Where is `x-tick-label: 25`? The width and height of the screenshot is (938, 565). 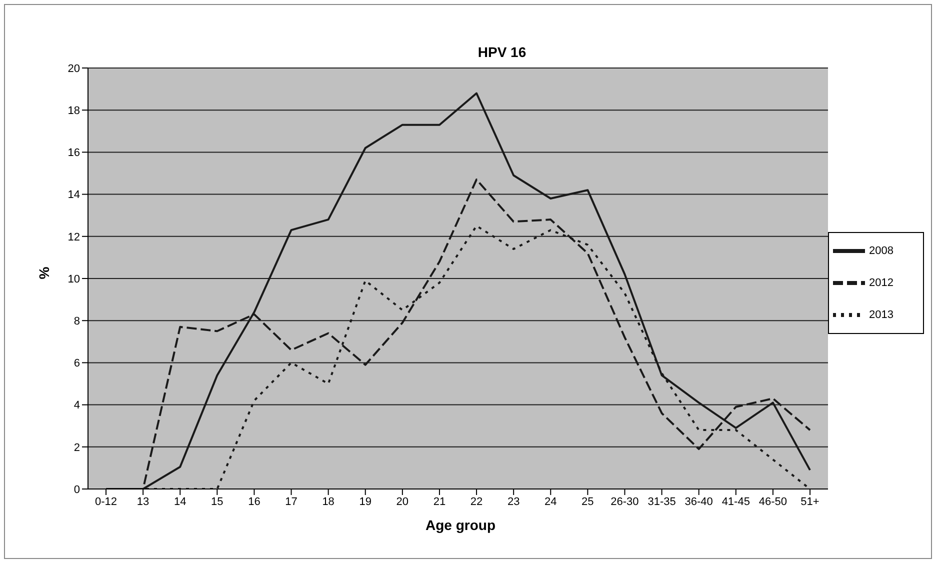 x-tick-label: 25 is located at coordinates (588, 502).